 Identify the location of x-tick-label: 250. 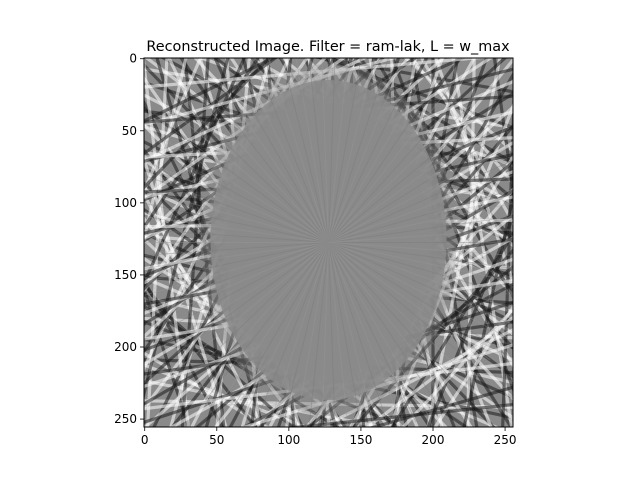
(505, 440).